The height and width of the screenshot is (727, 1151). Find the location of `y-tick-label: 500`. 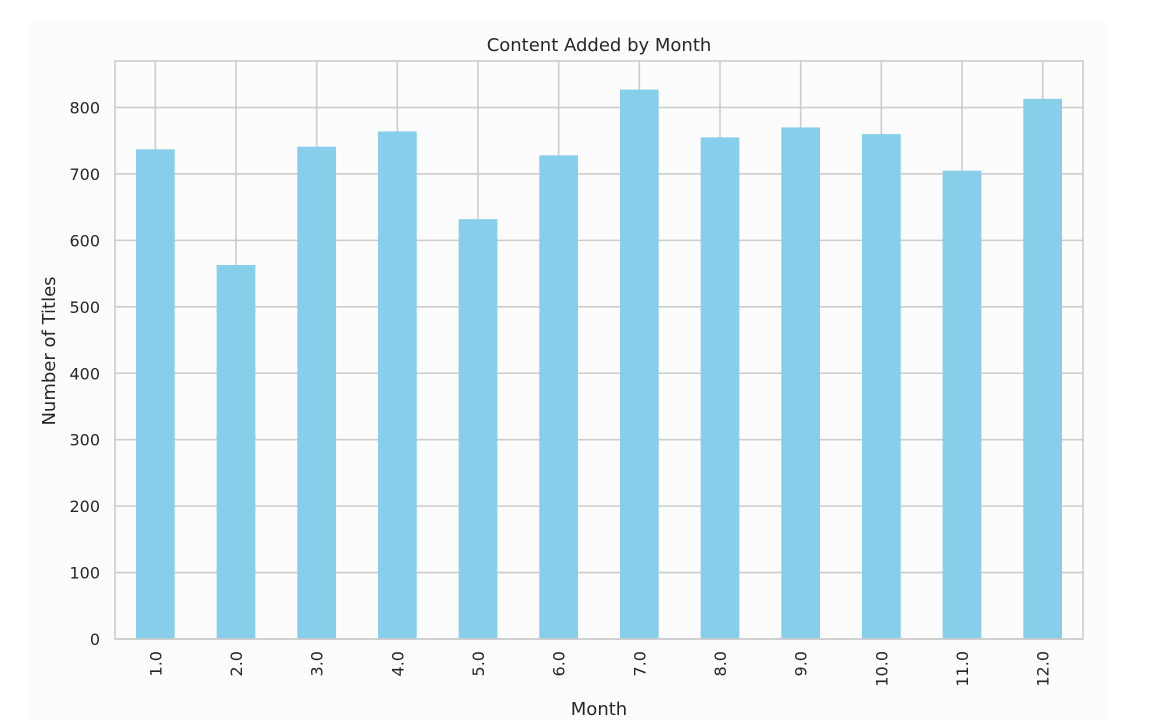

y-tick-label: 500 is located at coordinates (84, 307).